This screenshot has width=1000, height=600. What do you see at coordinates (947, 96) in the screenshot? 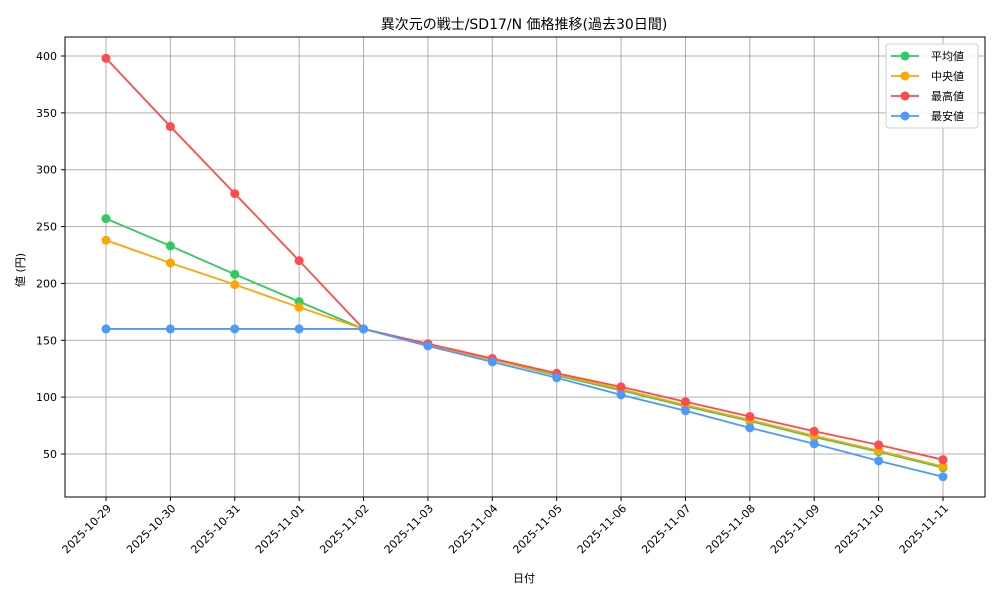
I see `legend-label: 最高値` at bounding box center [947, 96].